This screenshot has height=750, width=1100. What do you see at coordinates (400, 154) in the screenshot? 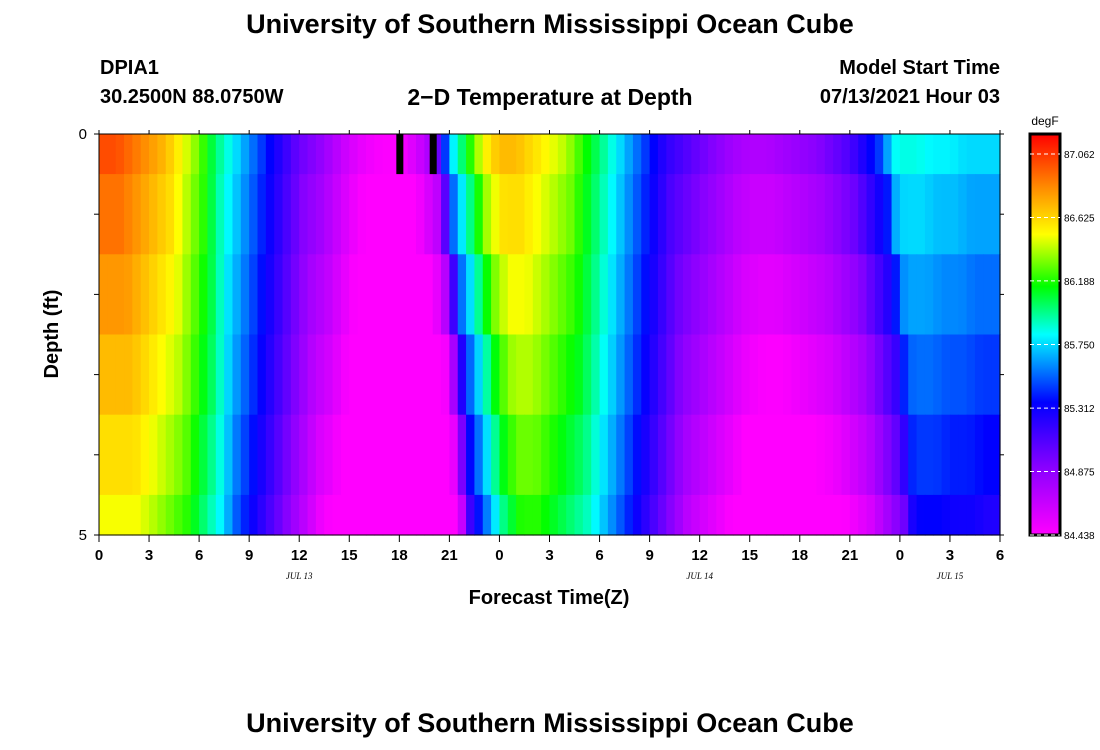
I see `missing-data-cell` at bounding box center [400, 154].